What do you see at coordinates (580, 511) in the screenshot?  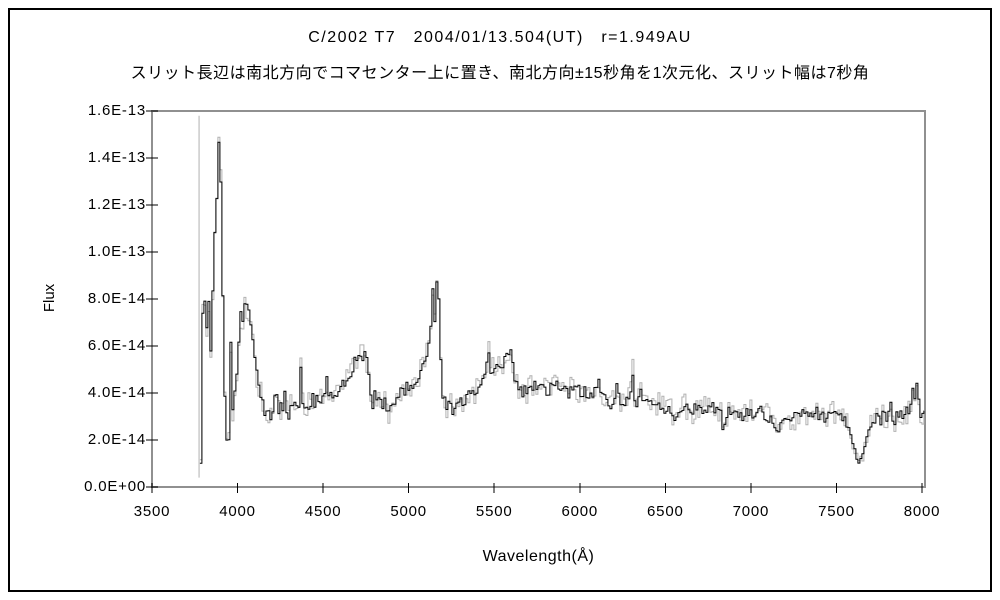 I see `x-tick-label: 6000` at bounding box center [580, 511].